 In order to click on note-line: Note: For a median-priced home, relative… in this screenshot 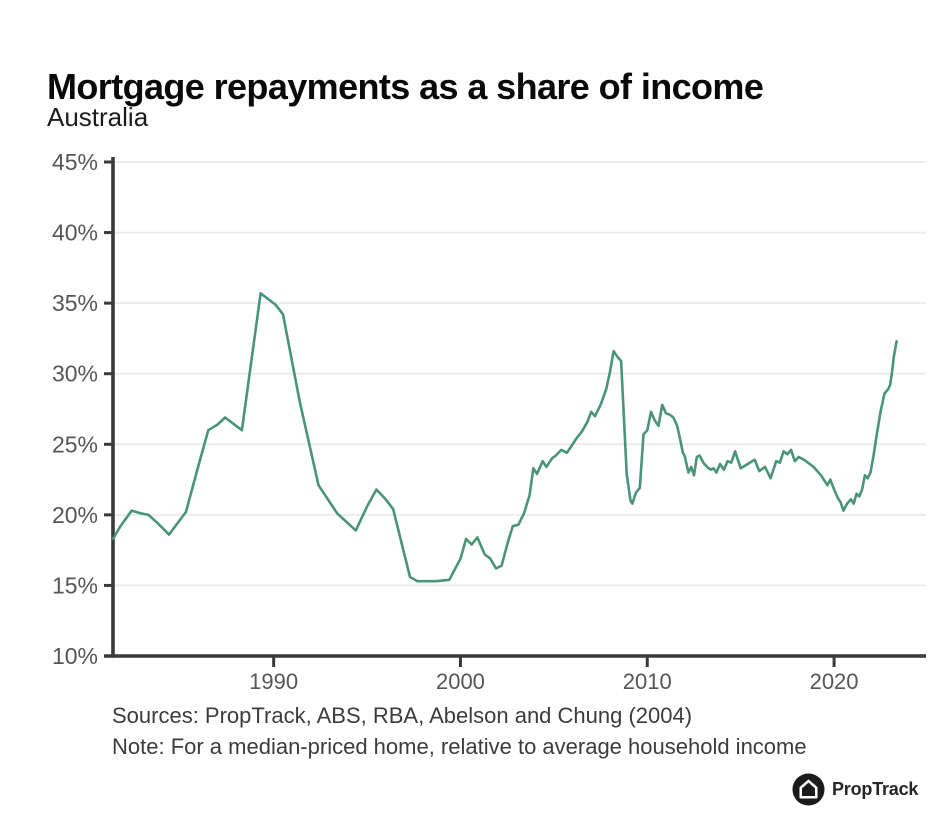, I will do `click(459, 746)`.